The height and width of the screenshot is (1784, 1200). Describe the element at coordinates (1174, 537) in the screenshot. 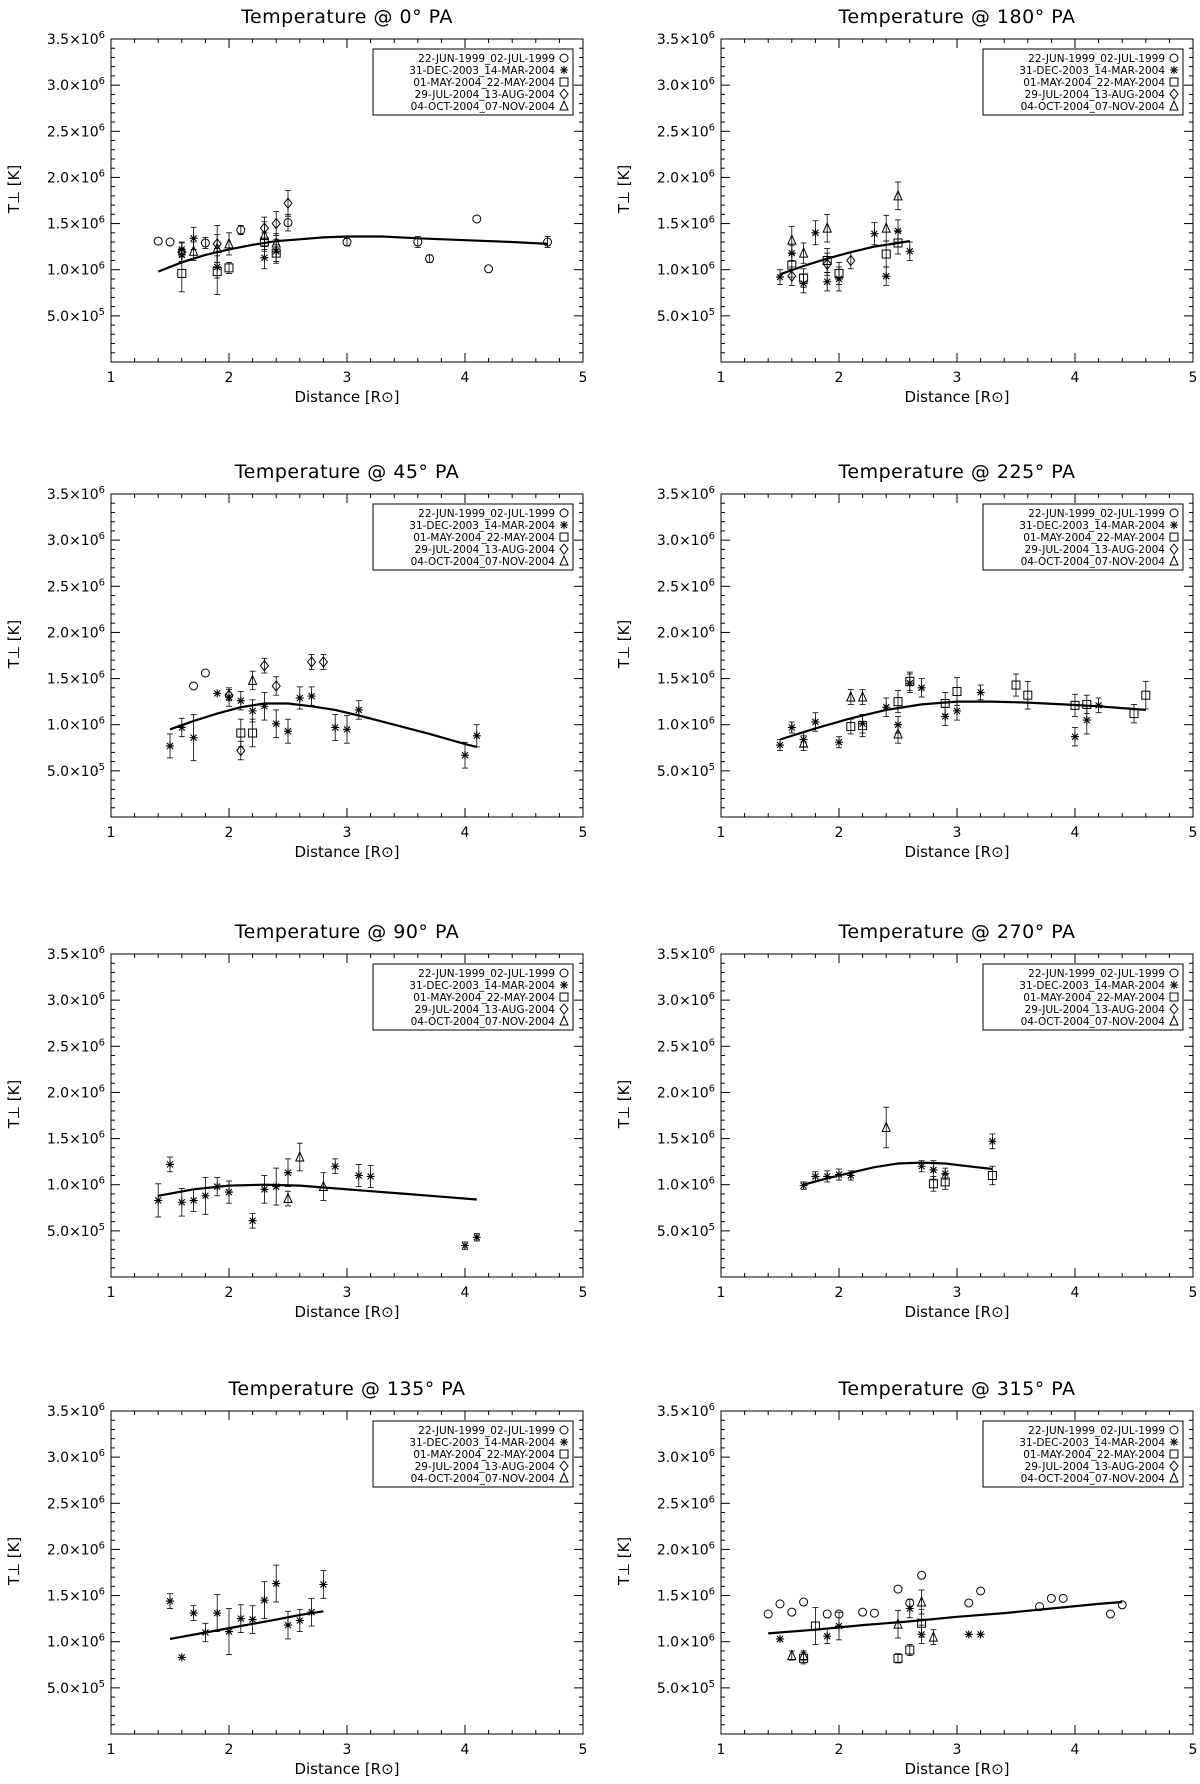

I see `legend-marker-square` at that location.